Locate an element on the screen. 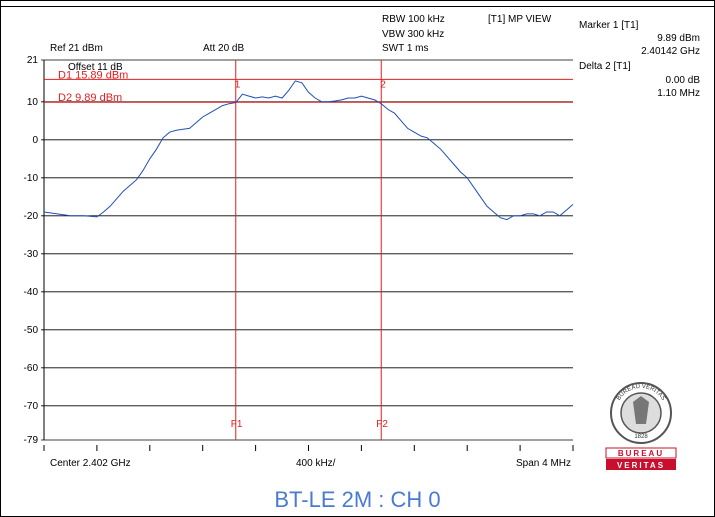 The height and width of the screenshot is (517, 715). svg-text: 1828 is located at coordinates (641, 437).